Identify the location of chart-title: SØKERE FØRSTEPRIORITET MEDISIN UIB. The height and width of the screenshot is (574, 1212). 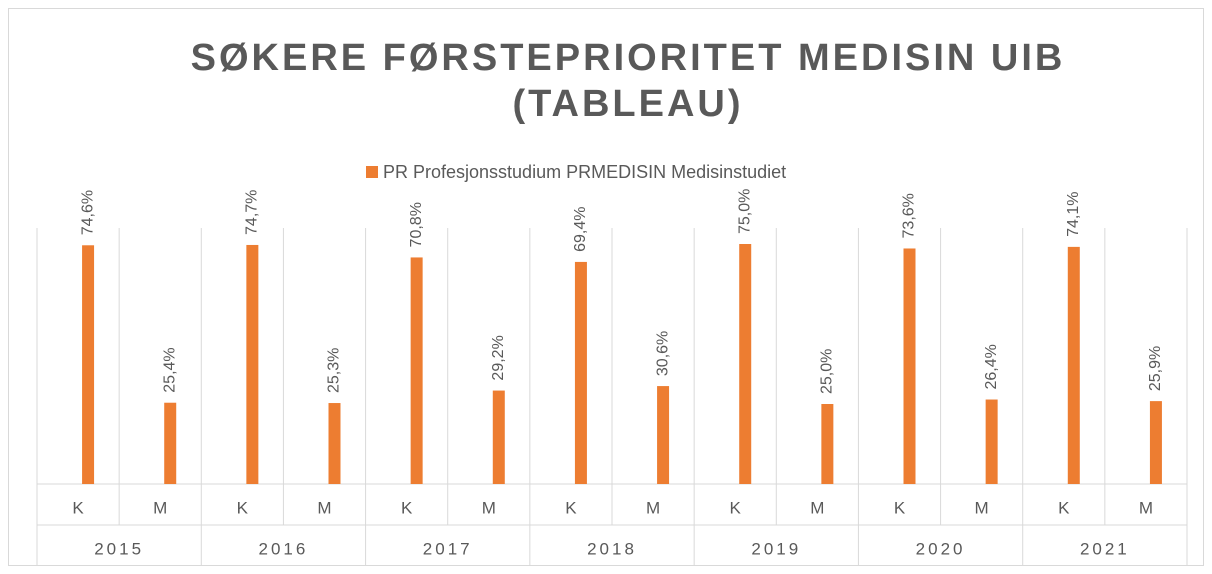
(628, 58).